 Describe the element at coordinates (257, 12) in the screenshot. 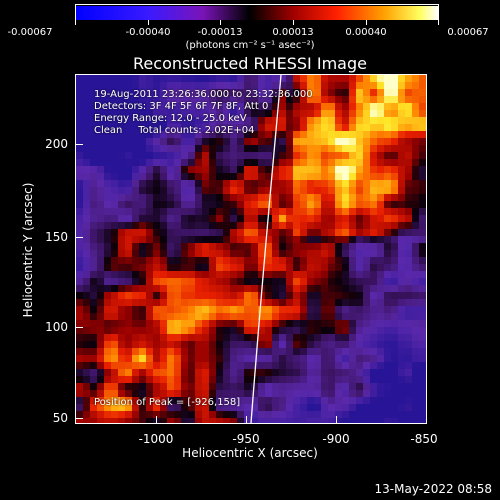

I see `colorbar` at that location.